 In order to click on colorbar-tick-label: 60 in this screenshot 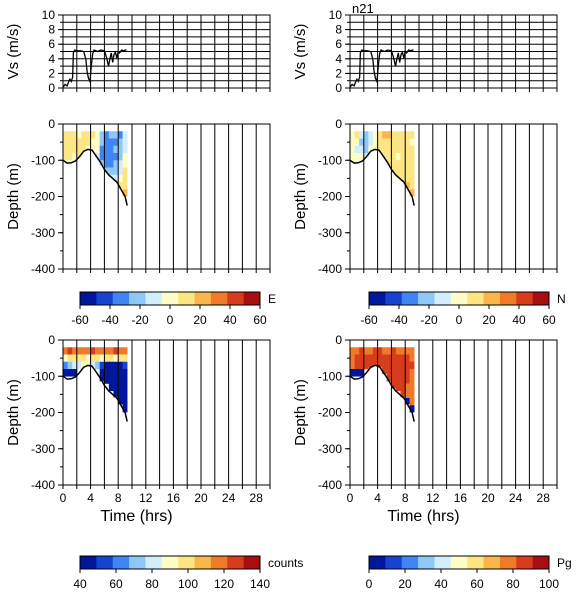, I will do `click(260, 320)`.